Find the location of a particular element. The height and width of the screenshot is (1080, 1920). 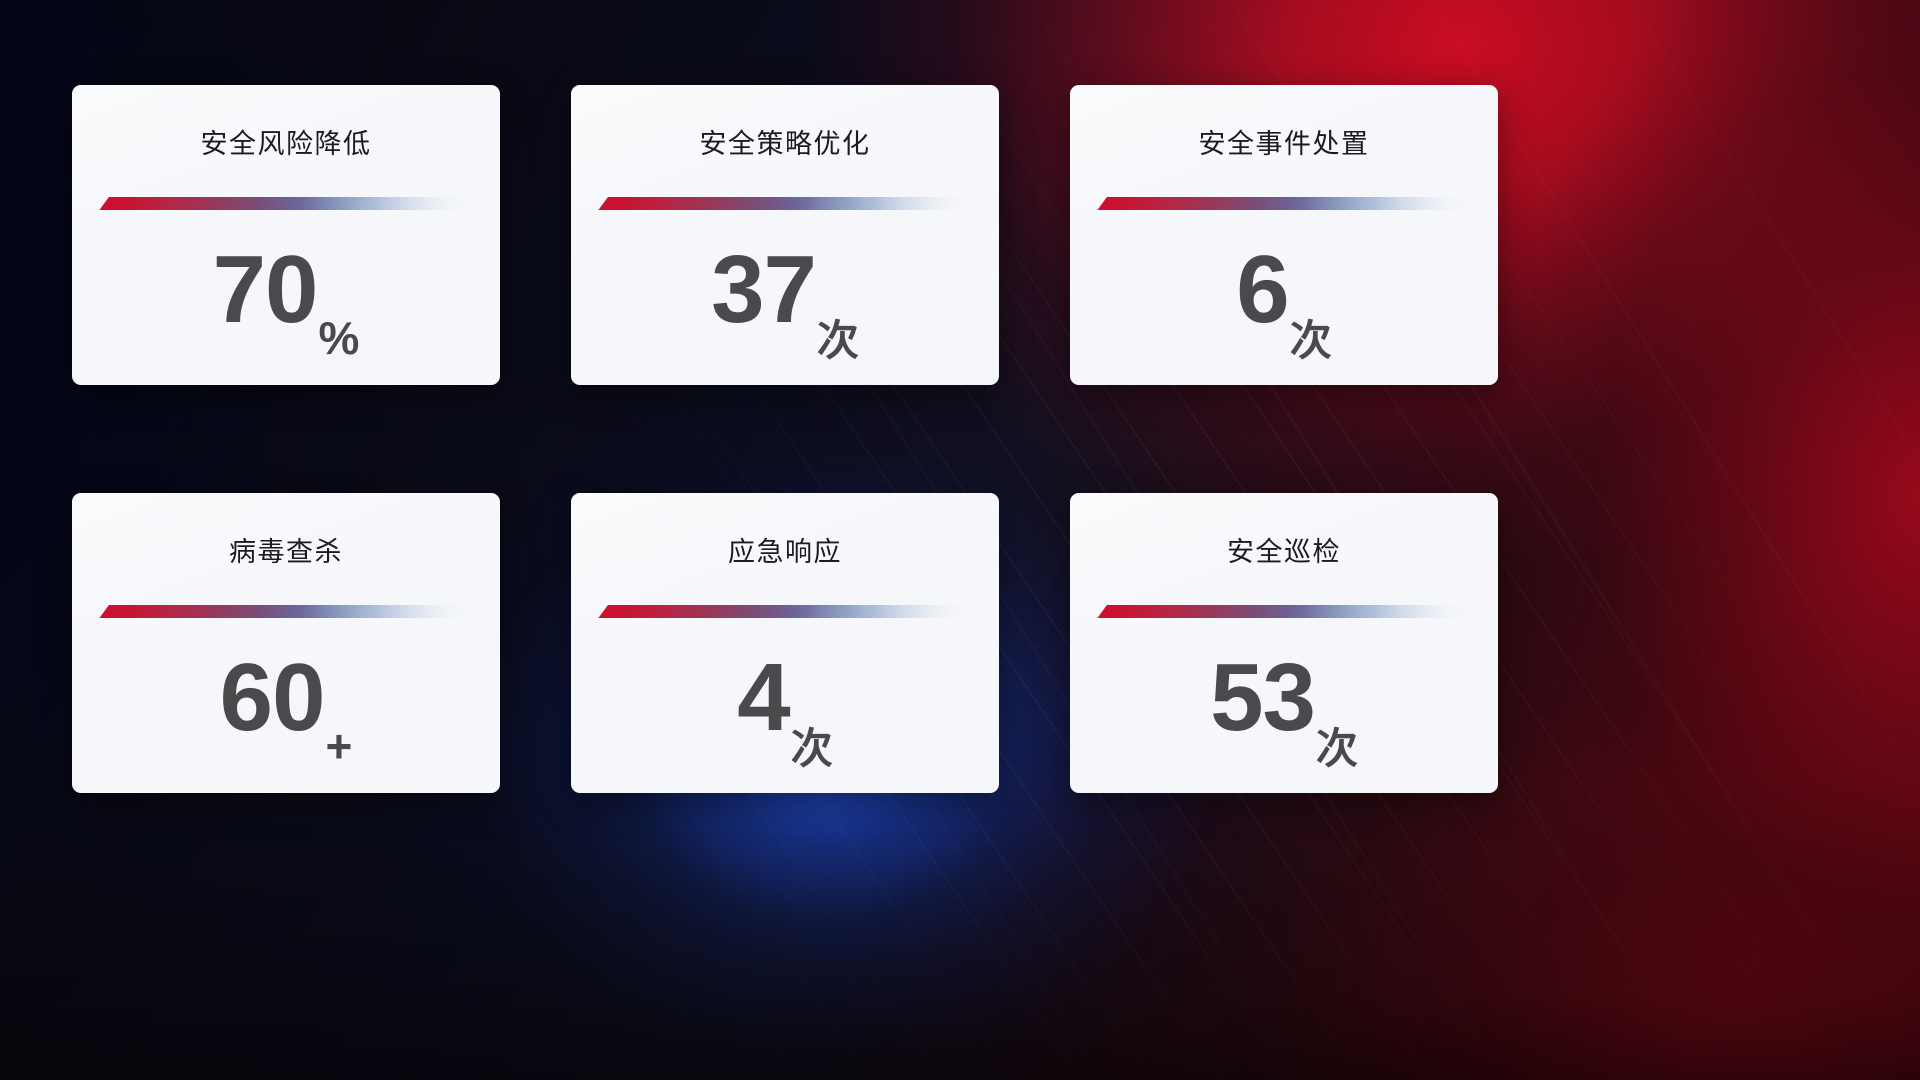

metric-card-title: 病毒查杀 is located at coordinates (286, 552).